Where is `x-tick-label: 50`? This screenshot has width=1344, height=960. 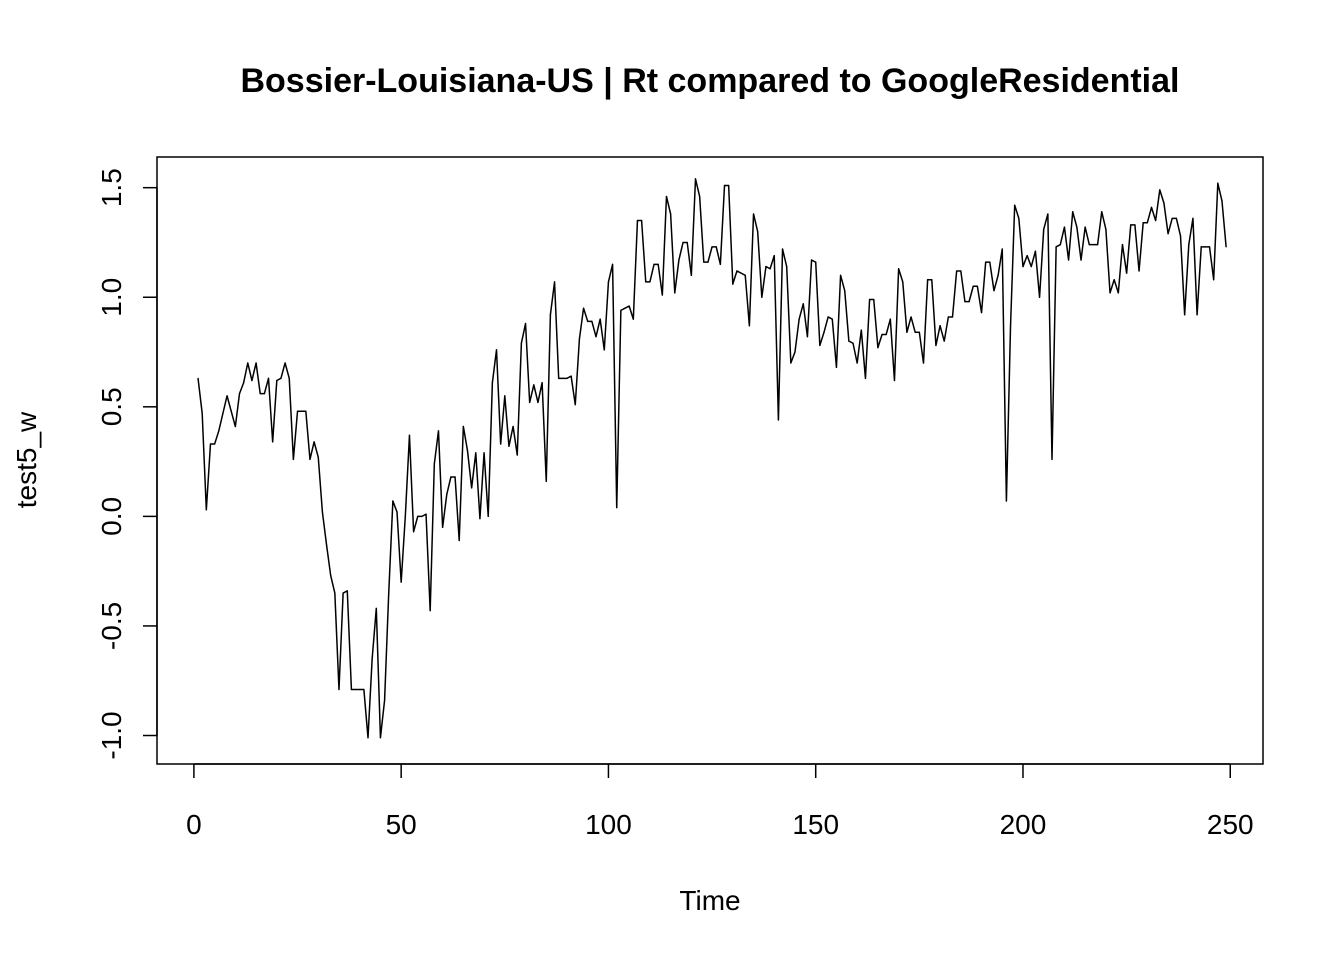
x-tick-label: 50 is located at coordinates (401, 824).